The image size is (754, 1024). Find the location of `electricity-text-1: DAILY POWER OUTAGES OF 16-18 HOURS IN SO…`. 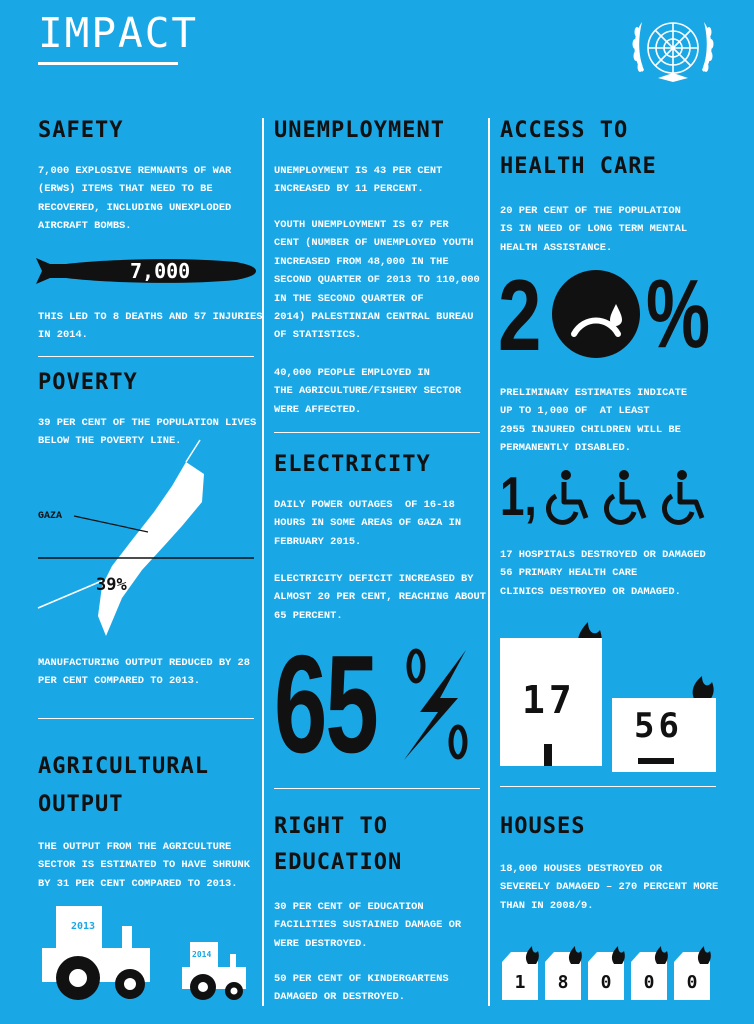

electricity-text-1: DAILY POWER OUTAGES OF 16-18 HOURS IN SO… is located at coordinates (368, 523).